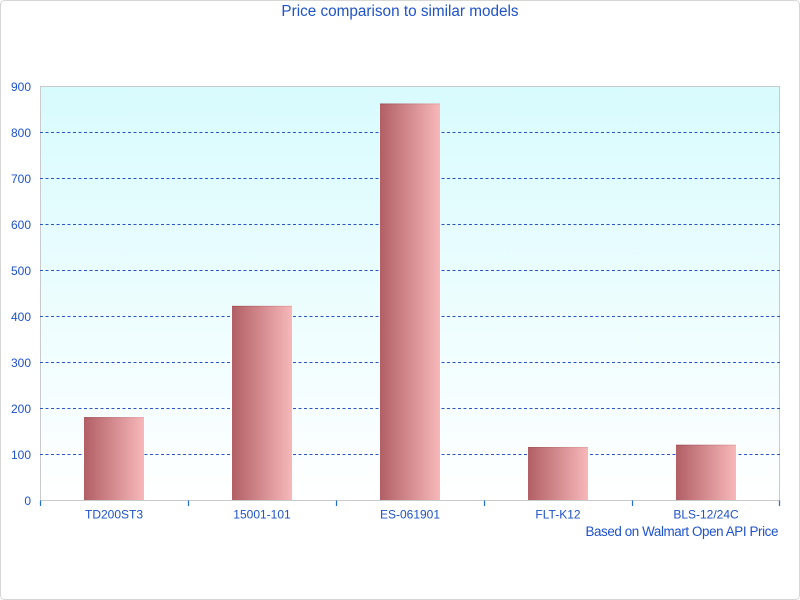  What do you see at coordinates (706, 515) in the screenshot?
I see `svg-text: BLS-12/24C` at bounding box center [706, 515].